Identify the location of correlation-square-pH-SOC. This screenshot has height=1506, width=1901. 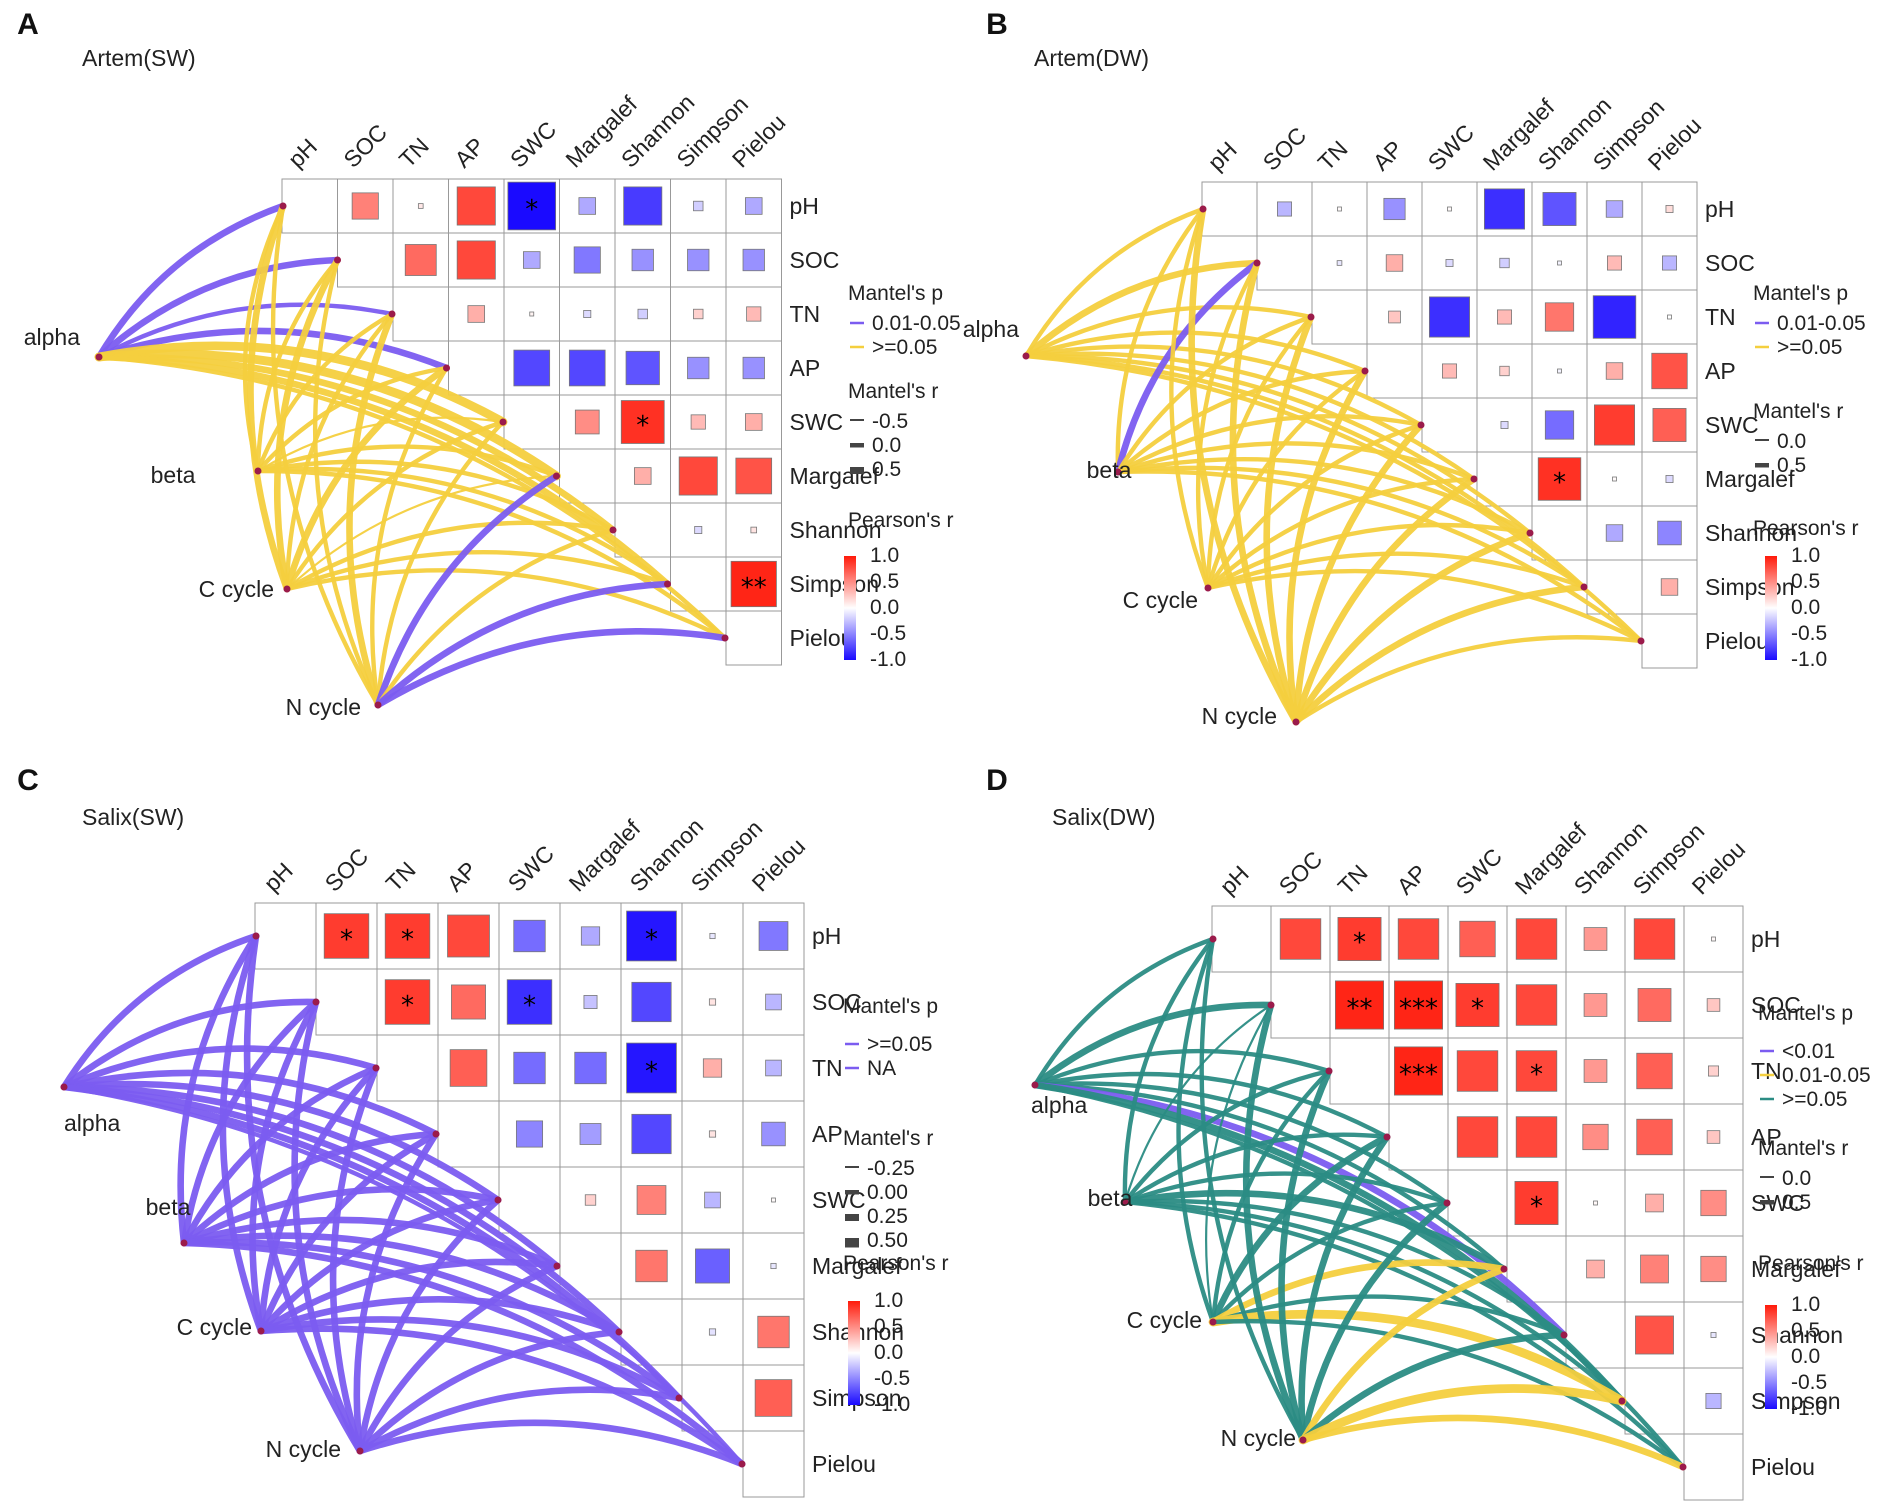
(365, 206).